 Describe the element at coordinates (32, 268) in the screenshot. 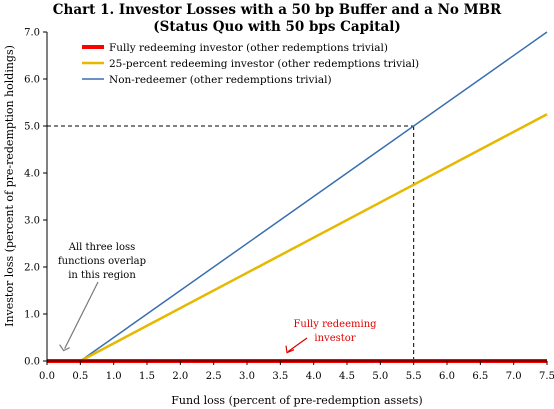

I see `y-tick-label: 2.0` at that location.